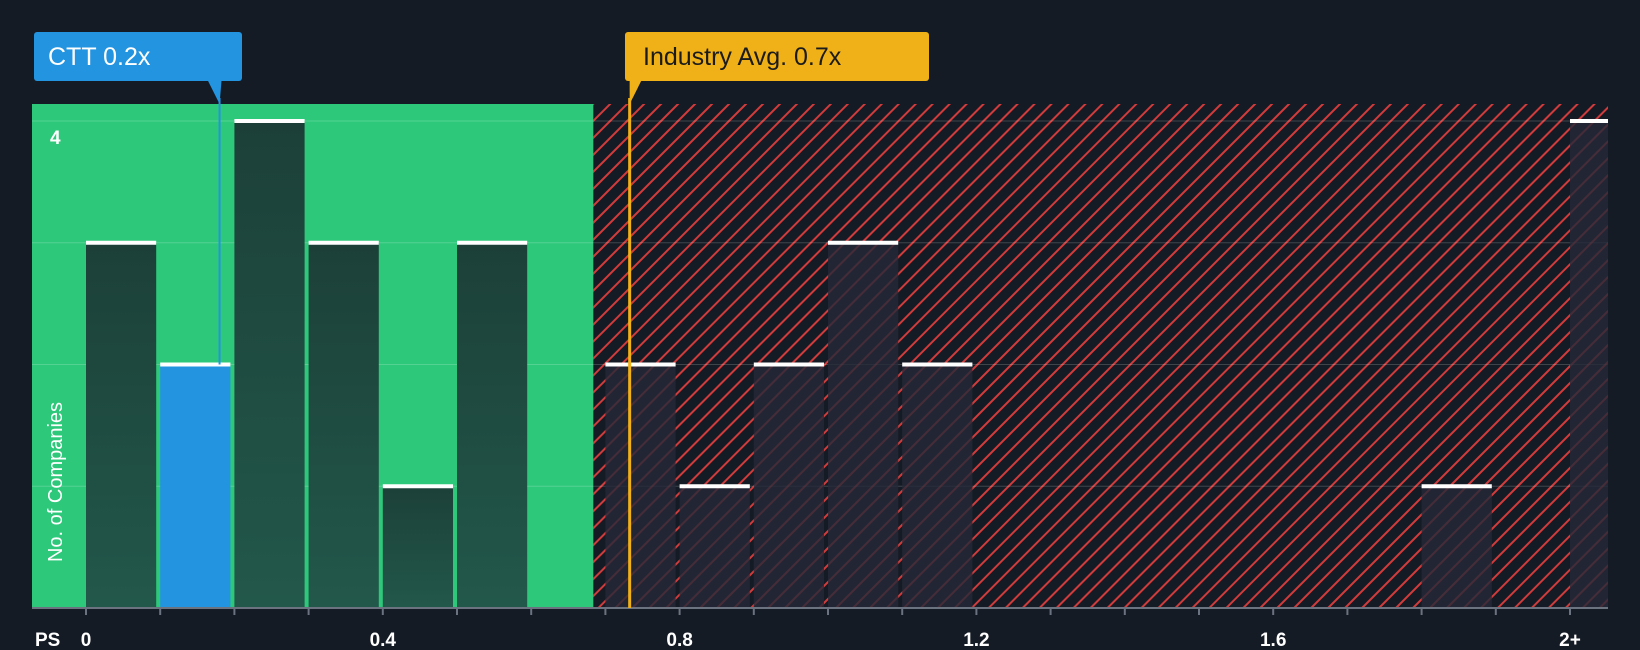  I want to click on bar-0.8, so click(714, 547).